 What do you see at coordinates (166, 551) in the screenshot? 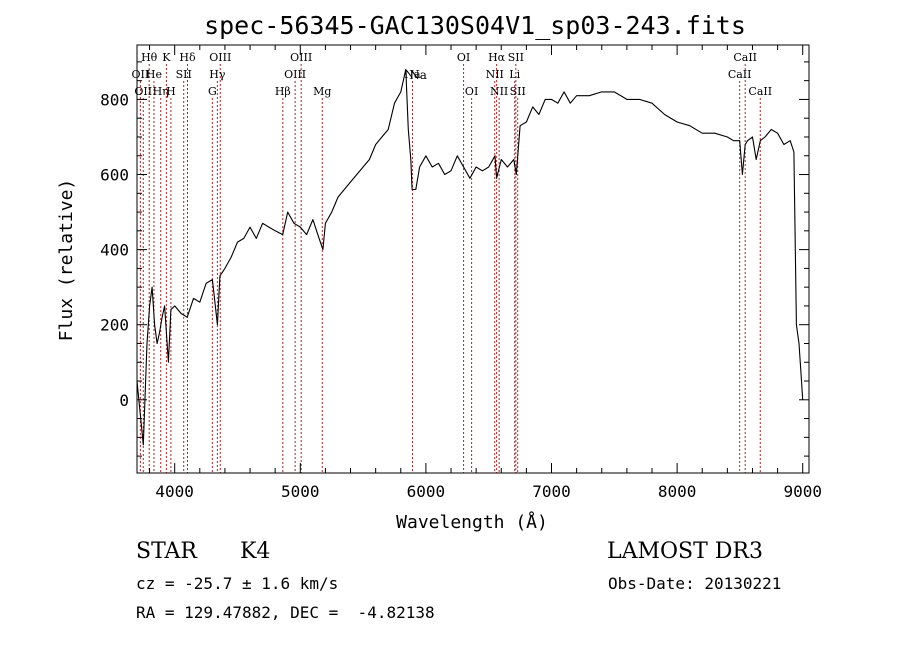
I see `object-class: STAR` at bounding box center [166, 551].